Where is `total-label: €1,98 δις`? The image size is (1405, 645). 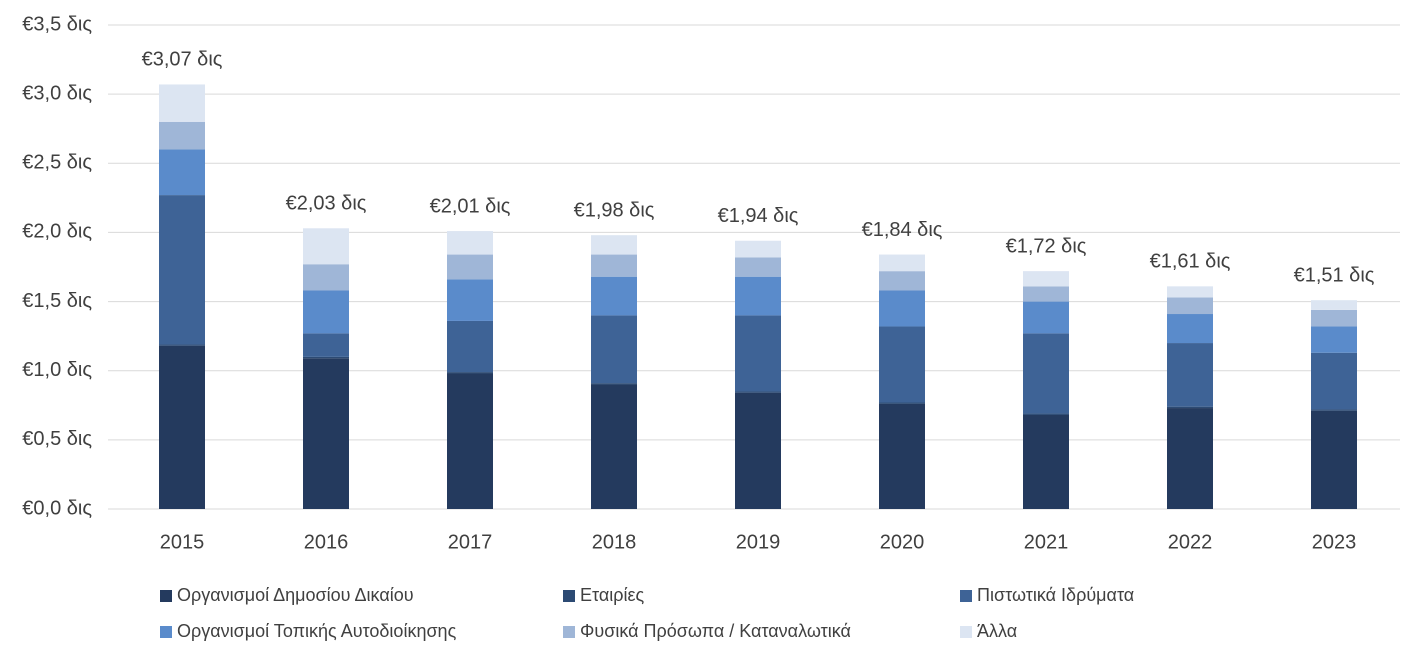 total-label: €1,98 δις is located at coordinates (614, 210).